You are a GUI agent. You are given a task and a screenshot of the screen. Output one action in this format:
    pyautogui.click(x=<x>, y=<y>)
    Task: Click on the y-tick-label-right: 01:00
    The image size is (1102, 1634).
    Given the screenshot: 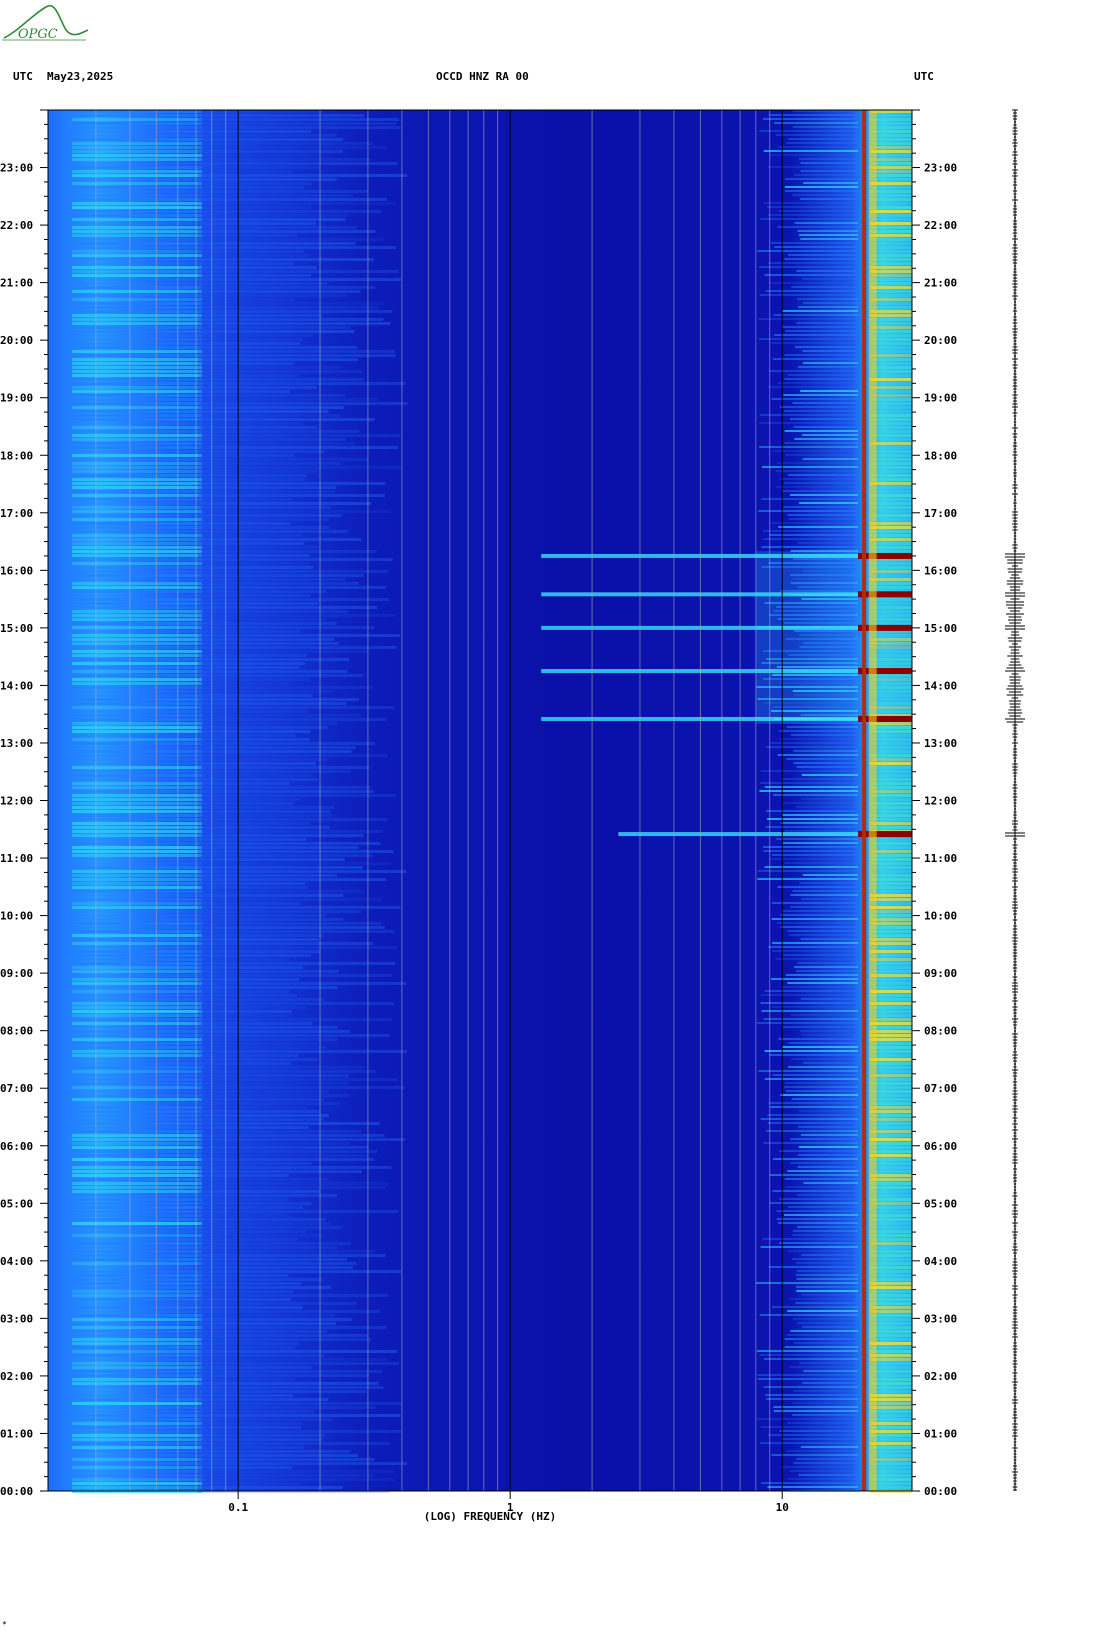 What is the action you would take?
    pyautogui.click(x=940, y=1433)
    